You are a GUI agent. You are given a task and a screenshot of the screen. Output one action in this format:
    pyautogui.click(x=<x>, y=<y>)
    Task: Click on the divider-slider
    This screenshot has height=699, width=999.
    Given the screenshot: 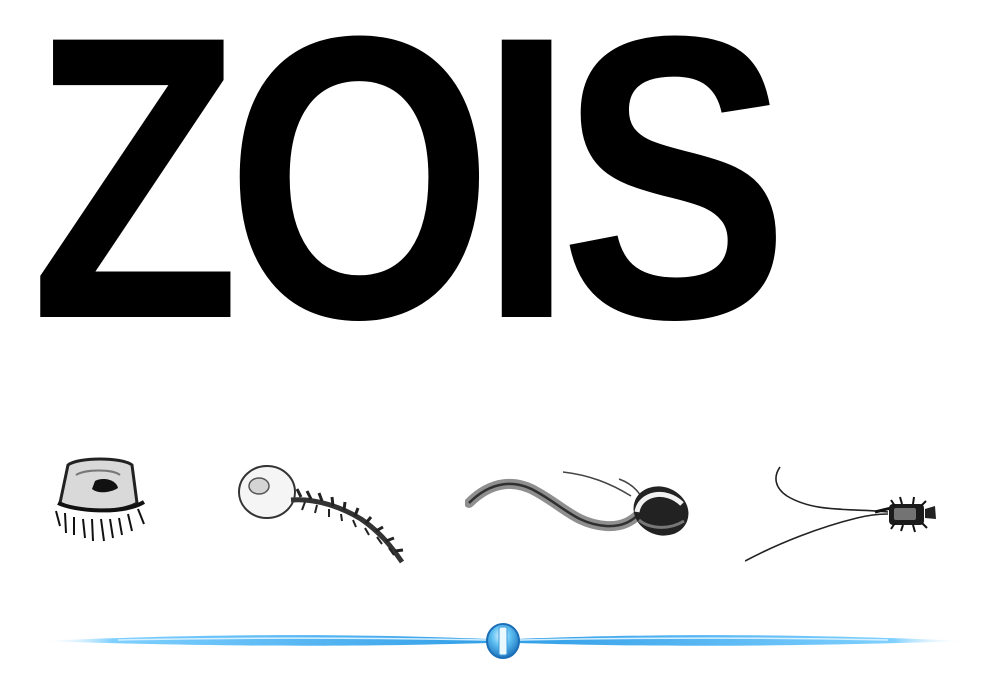 What is the action you would take?
    pyautogui.click(x=503, y=641)
    